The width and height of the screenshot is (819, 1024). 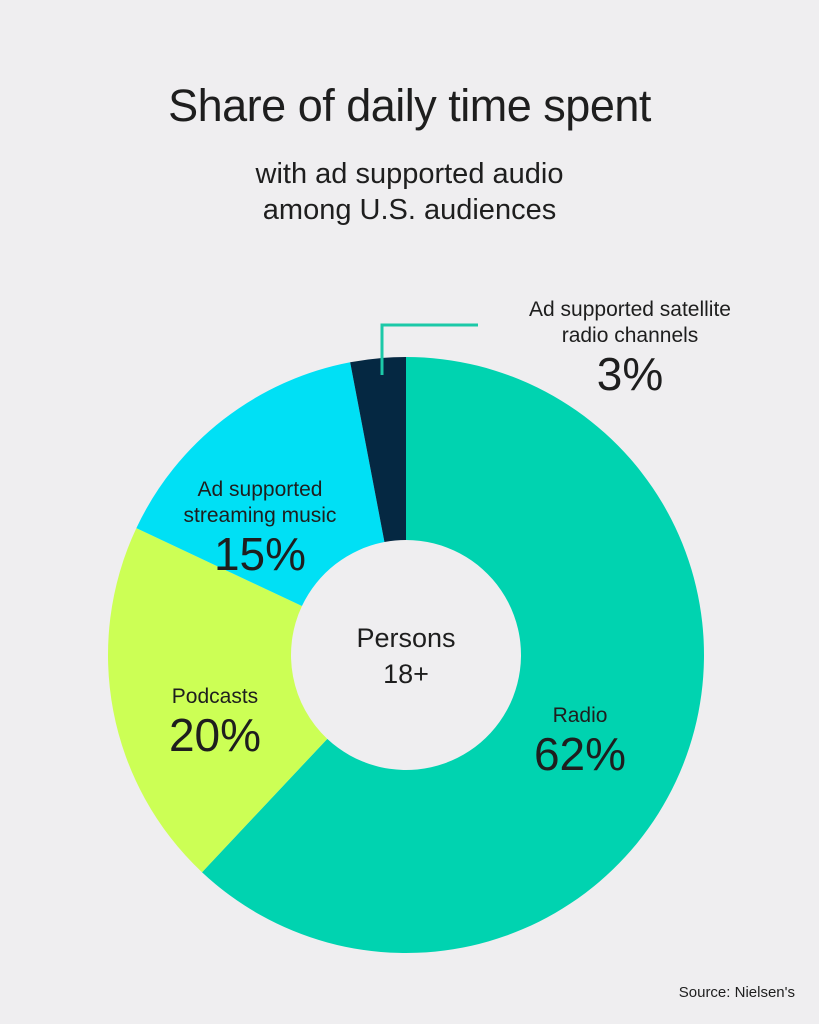 I want to click on center-label-line-1: Persons, so click(x=406, y=638).